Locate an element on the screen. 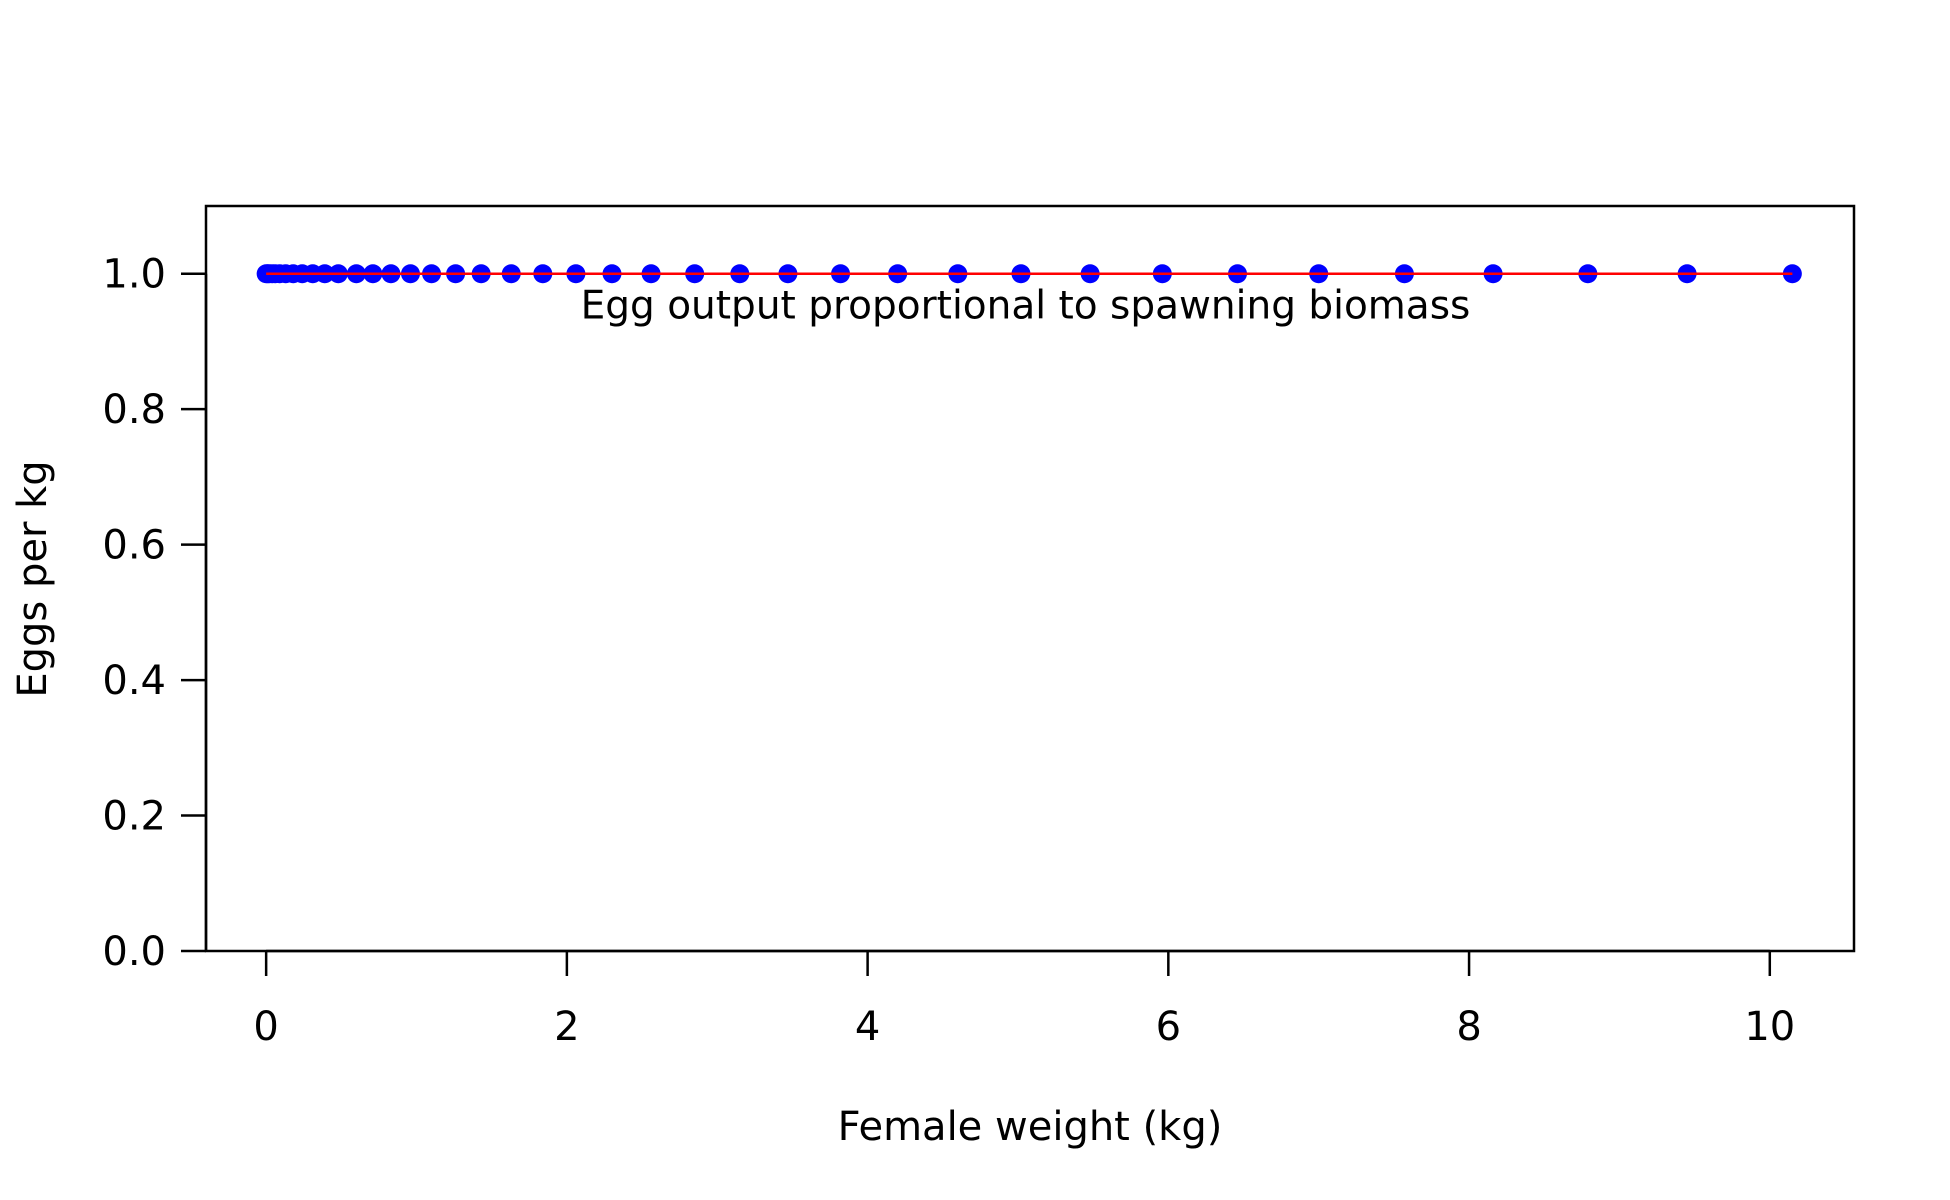 This screenshot has width=1950, height=1200. x-tick-label: 10 is located at coordinates (1769, 1027).